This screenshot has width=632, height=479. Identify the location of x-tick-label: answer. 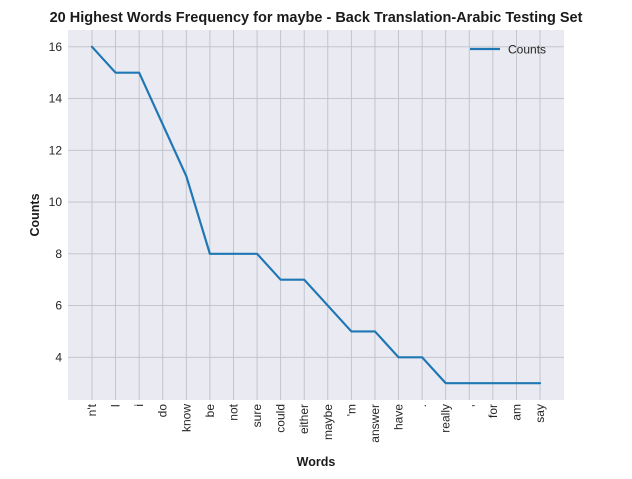
(375, 423).